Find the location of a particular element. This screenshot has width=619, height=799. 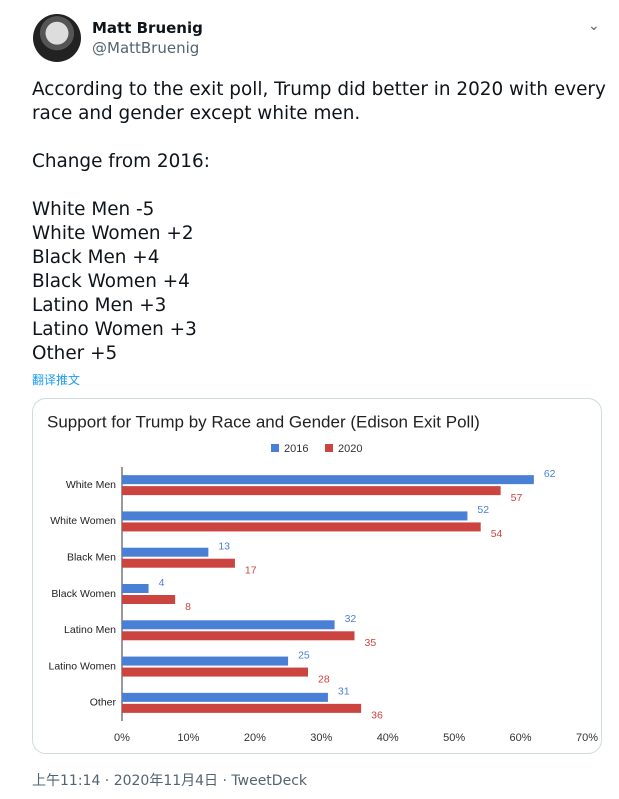

avatar is located at coordinates (57, 38).